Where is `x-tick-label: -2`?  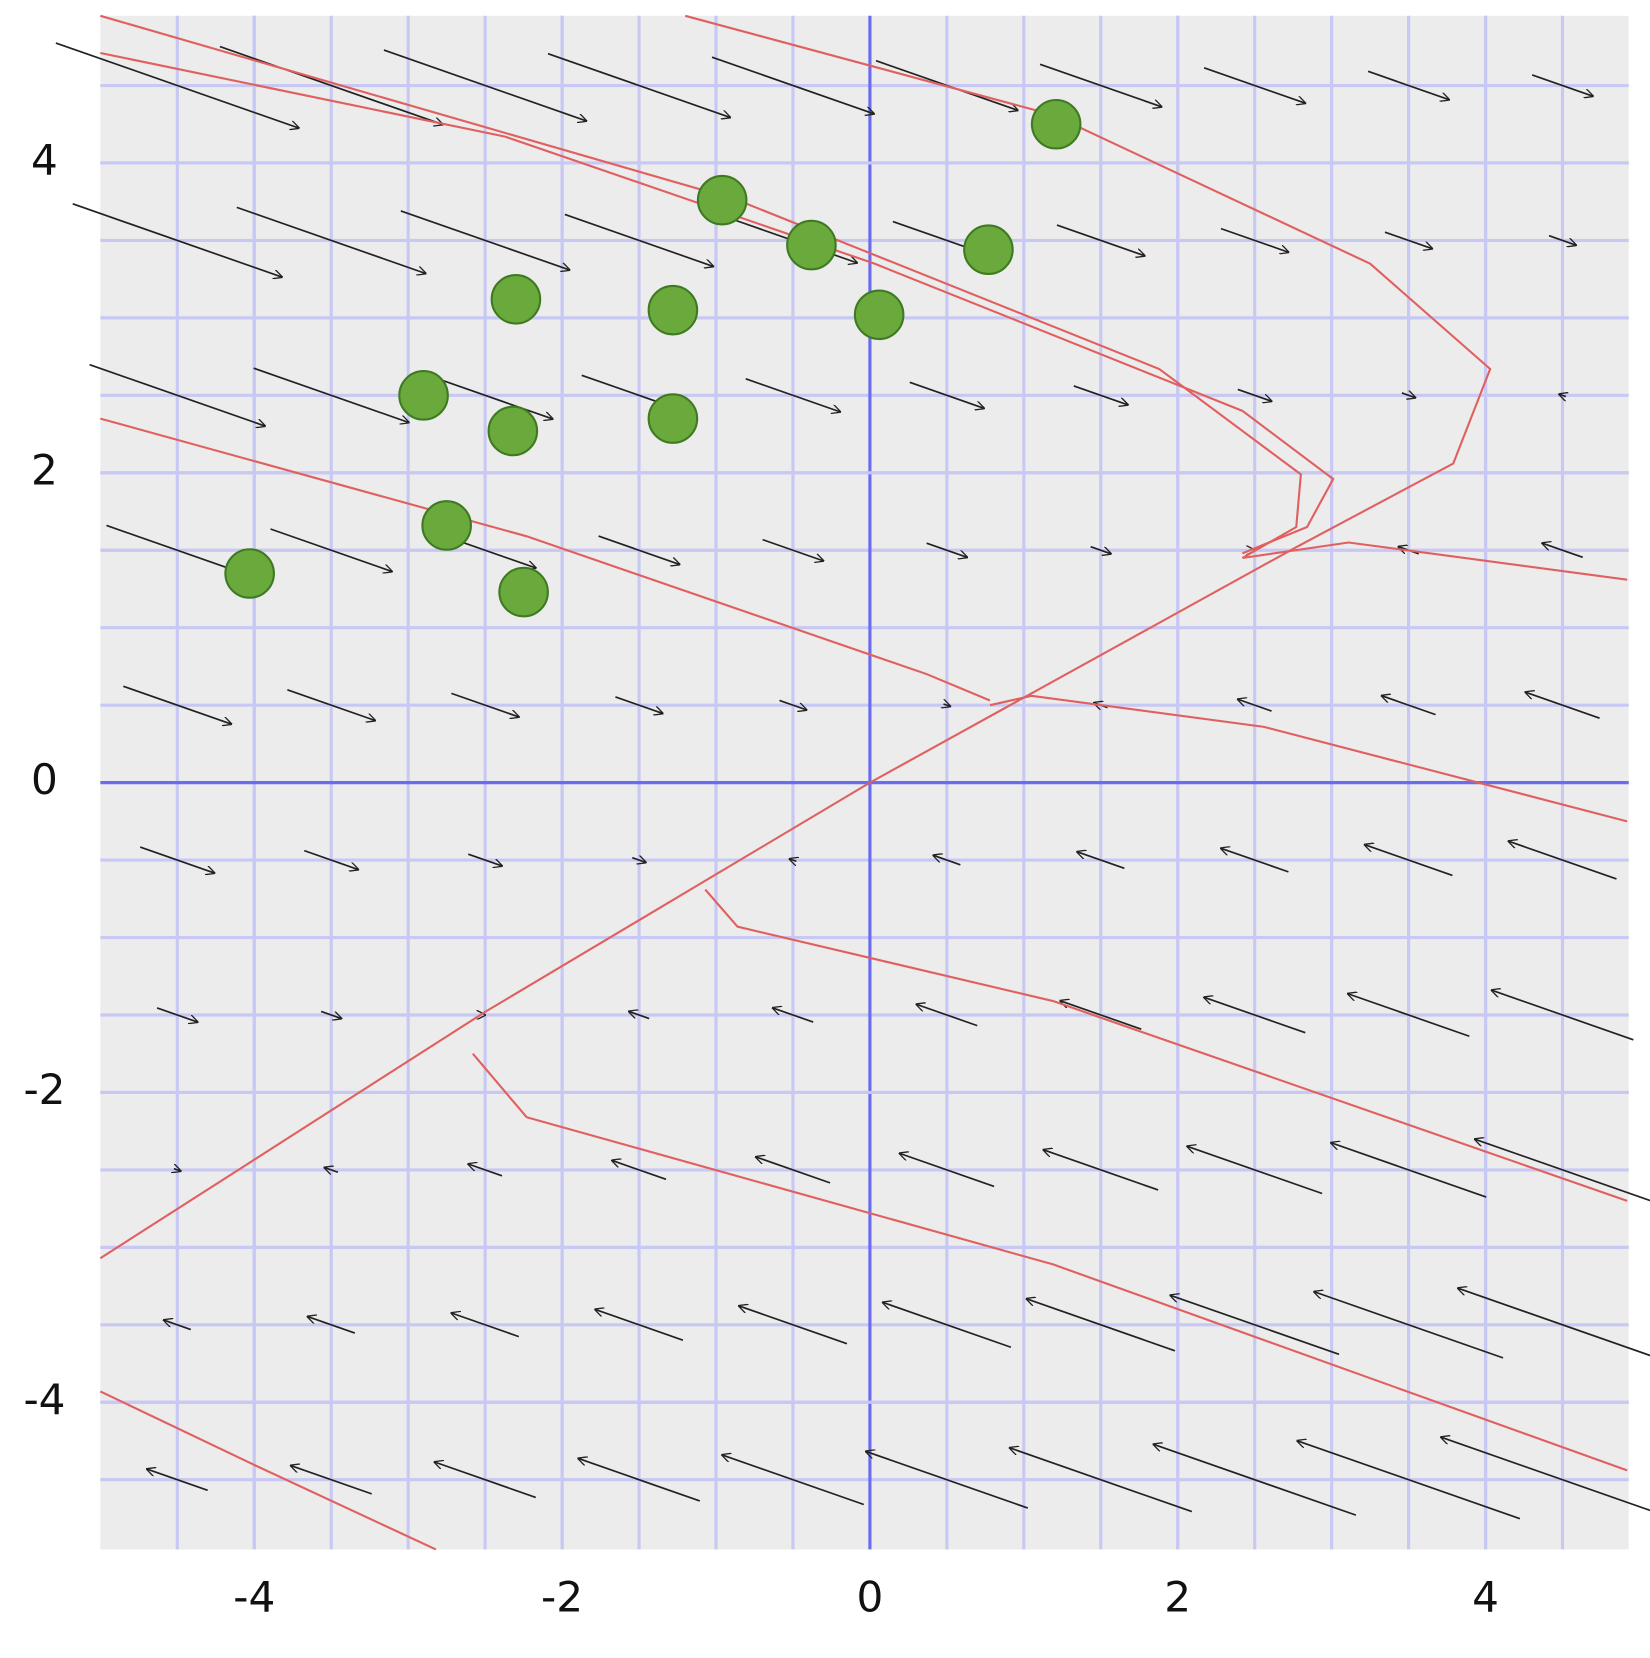
x-tick-label: -2 is located at coordinates (562, 1597).